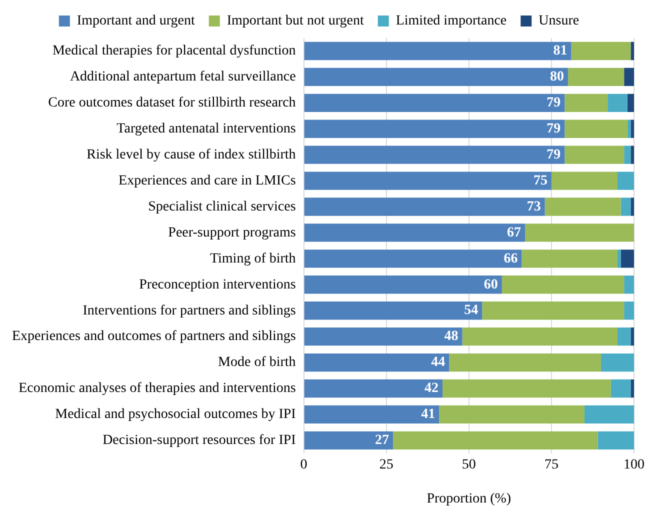  What do you see at coordinates (304, 464) in the screenshot?
I see `x-tick-label: 0` at bounding box center [304, 464].